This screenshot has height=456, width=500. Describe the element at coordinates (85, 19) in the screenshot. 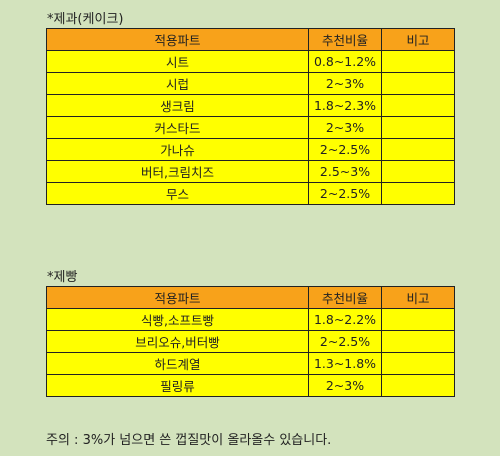

I see `section-cake-title: *제과(케이크)` at that location.